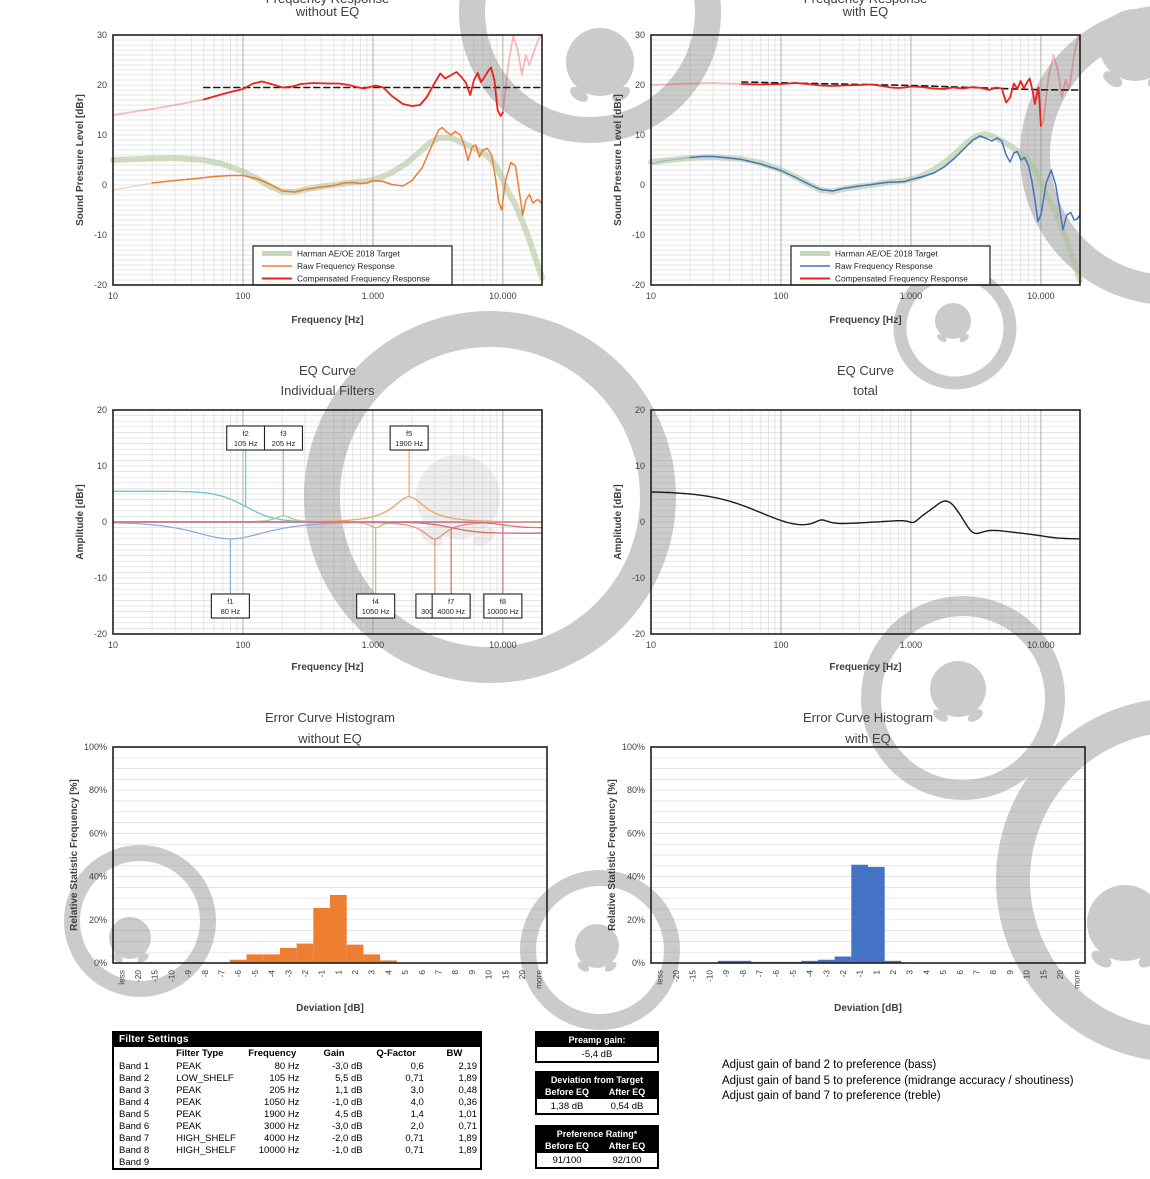 This screenshot has height=1179, width=1150. Describe the element at coordinates (134, 1126) in the screenshot. I see `filter-table-cell: Band 6` at that location.